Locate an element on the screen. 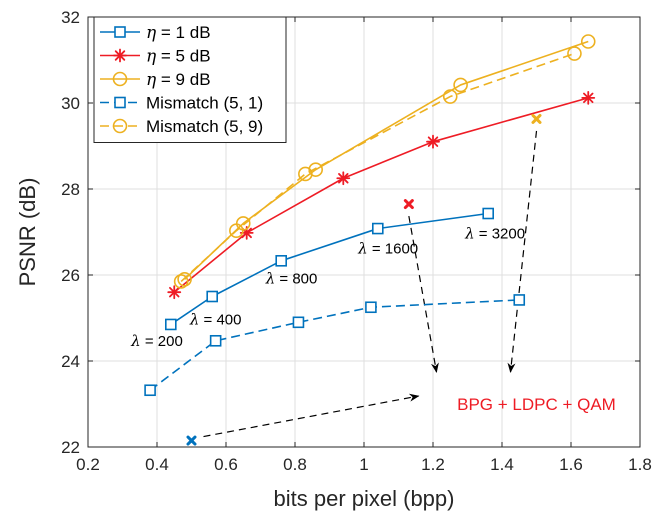 The height and width of the screenshot is (525, 664). legend-entry: η = 5 dB is located at coordinates (155, 57).